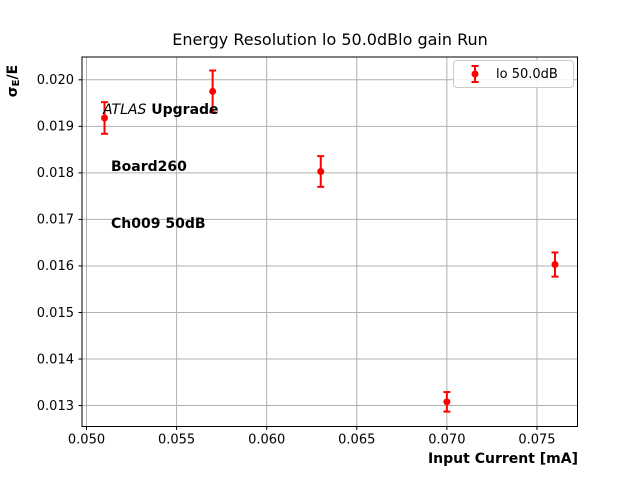 The image size is (640, 480). Describe the element at coordinates (536, 440) in the screenshot. I see `x-tick-label: 0.075` at that location.